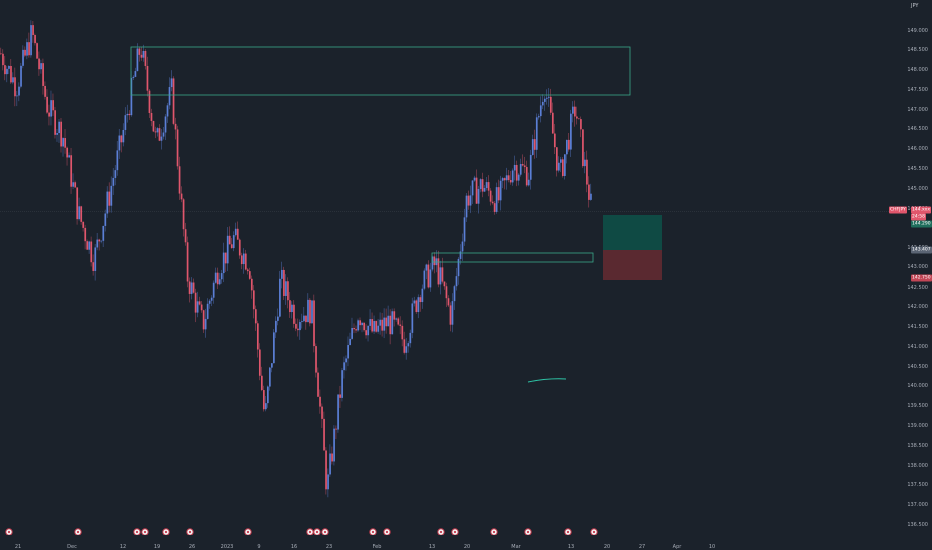 The image size is (932, 550). Describe the element at coordinates (227, 547) in the screenshot. I see `time-tick-label: 2023` at that location.